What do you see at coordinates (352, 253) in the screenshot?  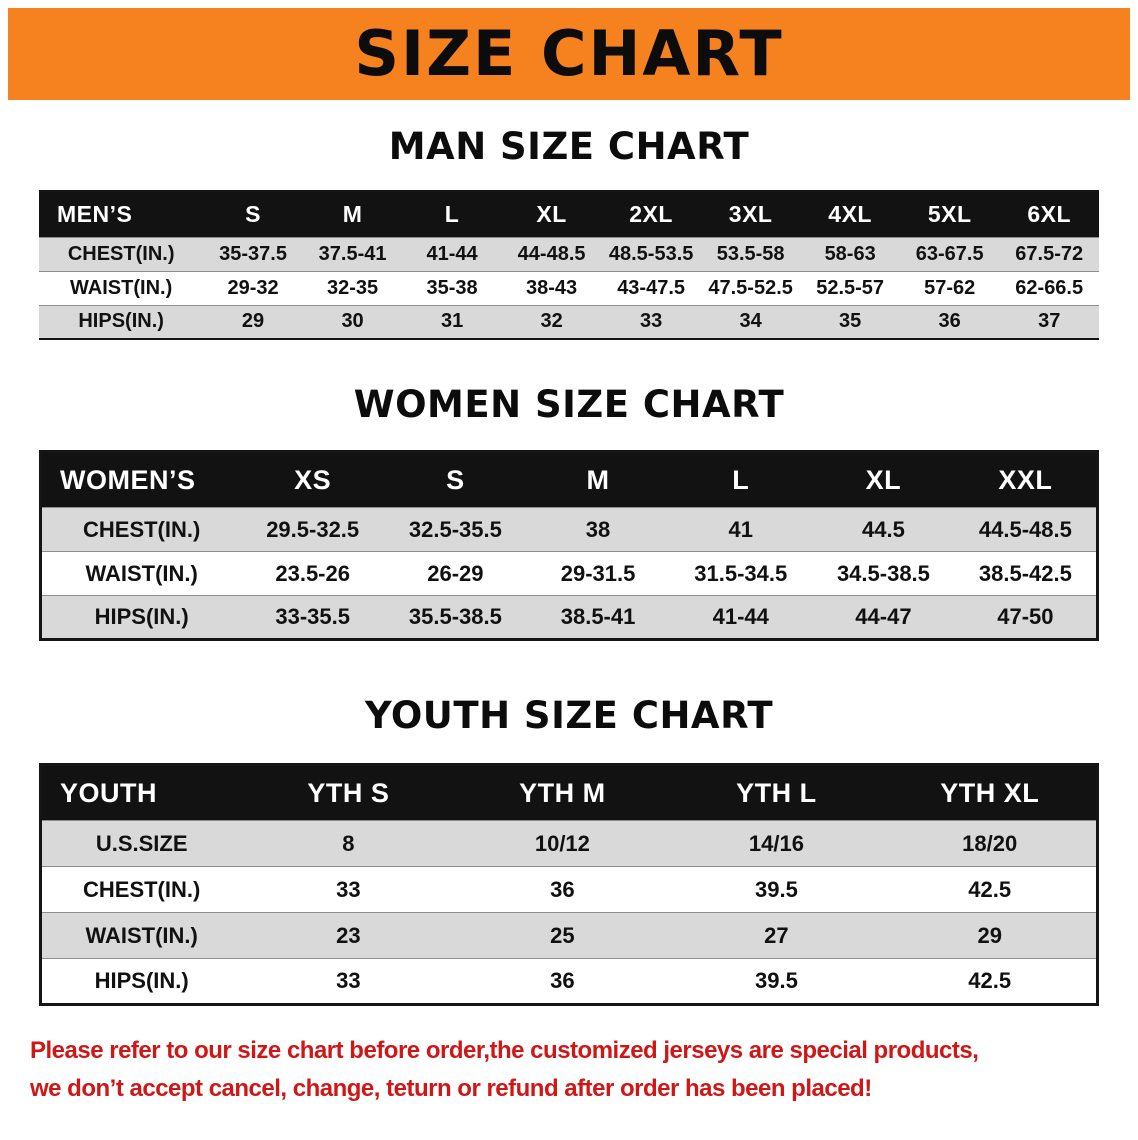 I see `size-value-cell: 37.5-41` at bounding box center [352, 253].